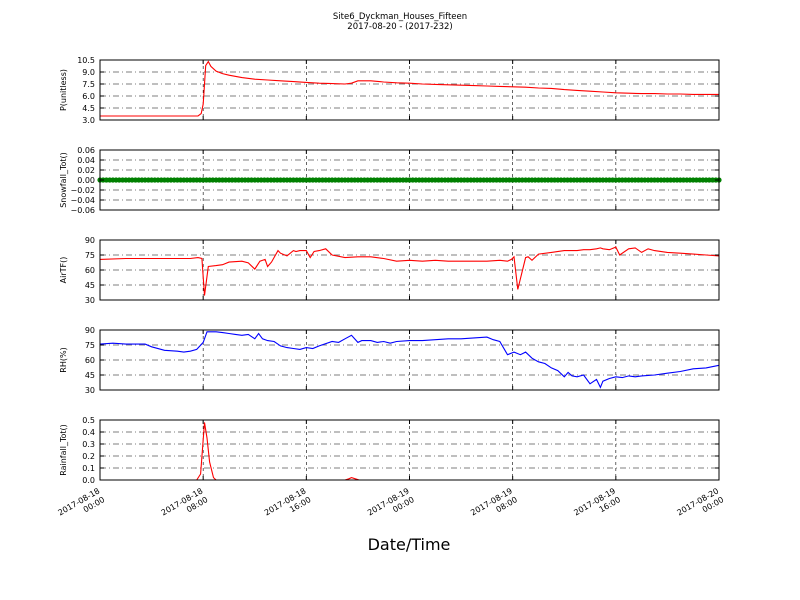  Describe the element at coordinates (88, 480) in the screenshot. I see `y-tick-label: 0.0` at that location.